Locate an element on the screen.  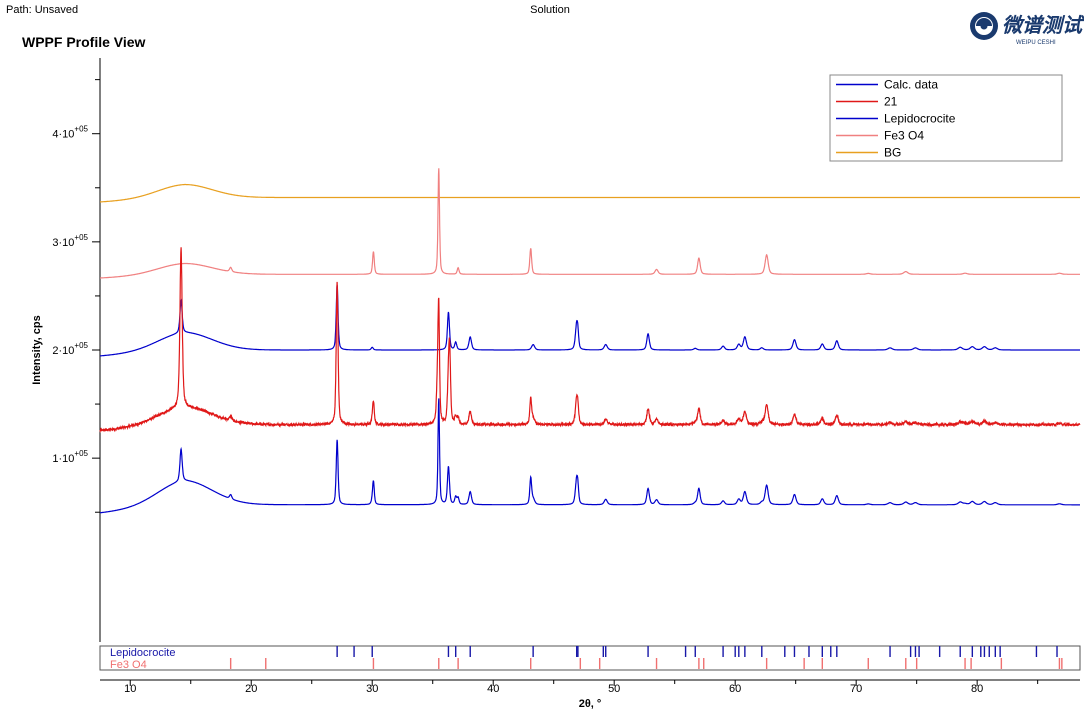
x-axis-title: 2θ, ° is located at coordinates (590, 704).